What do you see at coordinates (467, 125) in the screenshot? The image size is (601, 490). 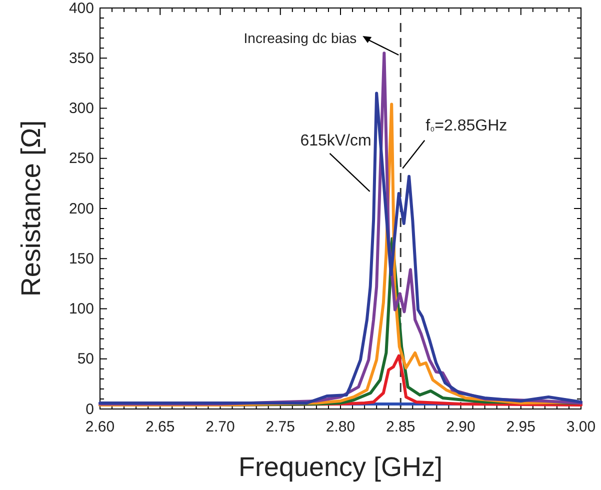 I see `ref-line-label: f₀=2.85GHz` at bounding box center [467, 125].